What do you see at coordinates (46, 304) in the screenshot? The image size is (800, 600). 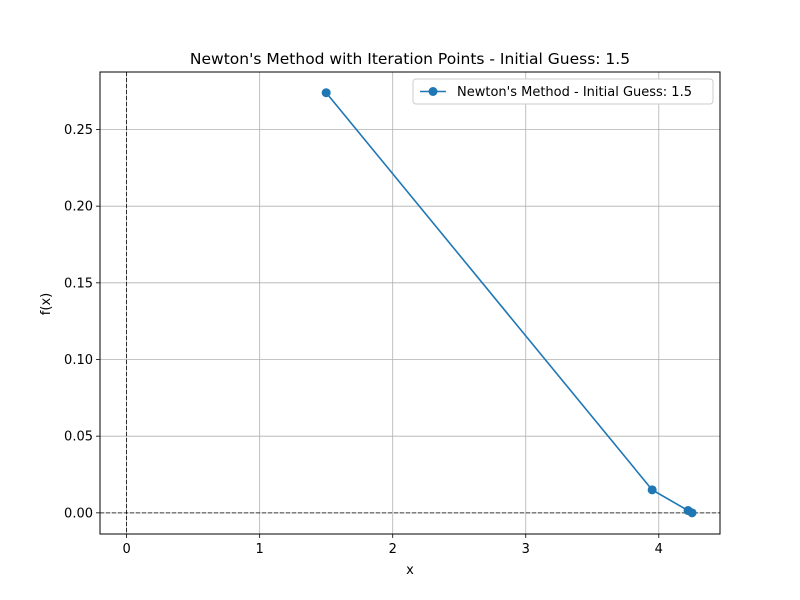 I see `y-axis-label: f(x)` at bounding box center [46, 304].